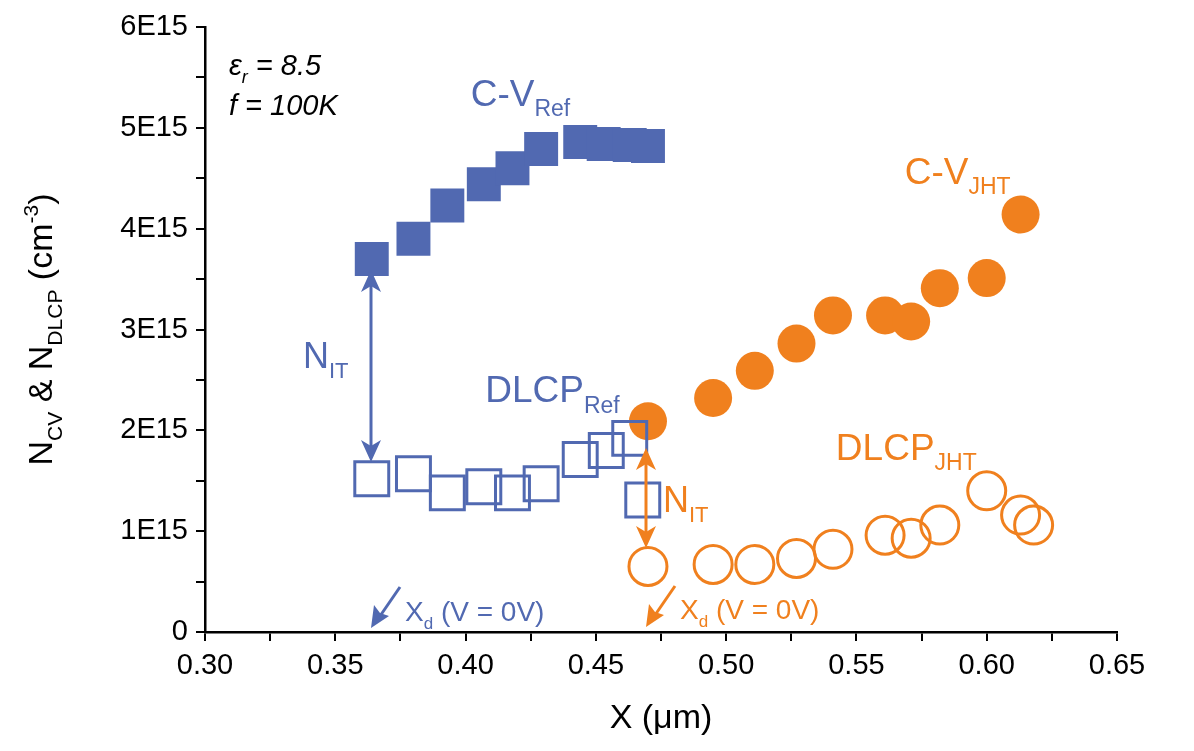  I want to click on x-tick-label: 0.65, so click(1117, 664).